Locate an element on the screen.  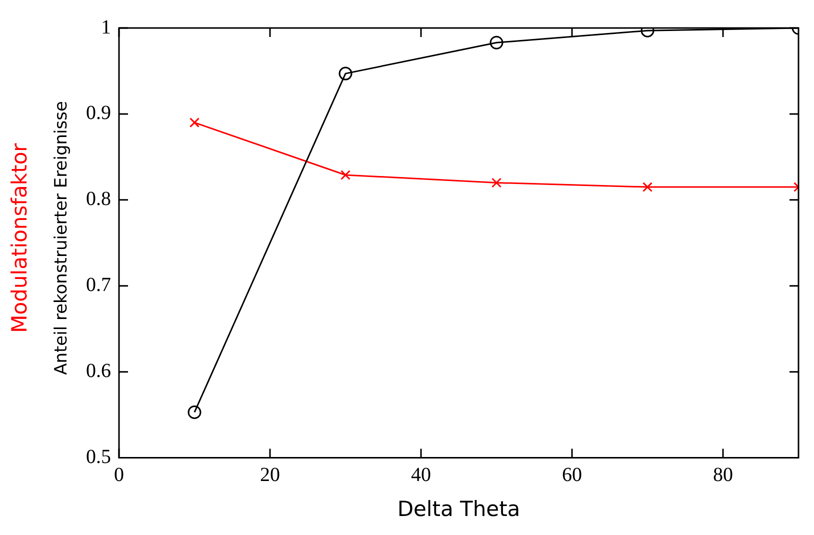
y-tick-label: 0.5 is located at coordinates (98, 457).